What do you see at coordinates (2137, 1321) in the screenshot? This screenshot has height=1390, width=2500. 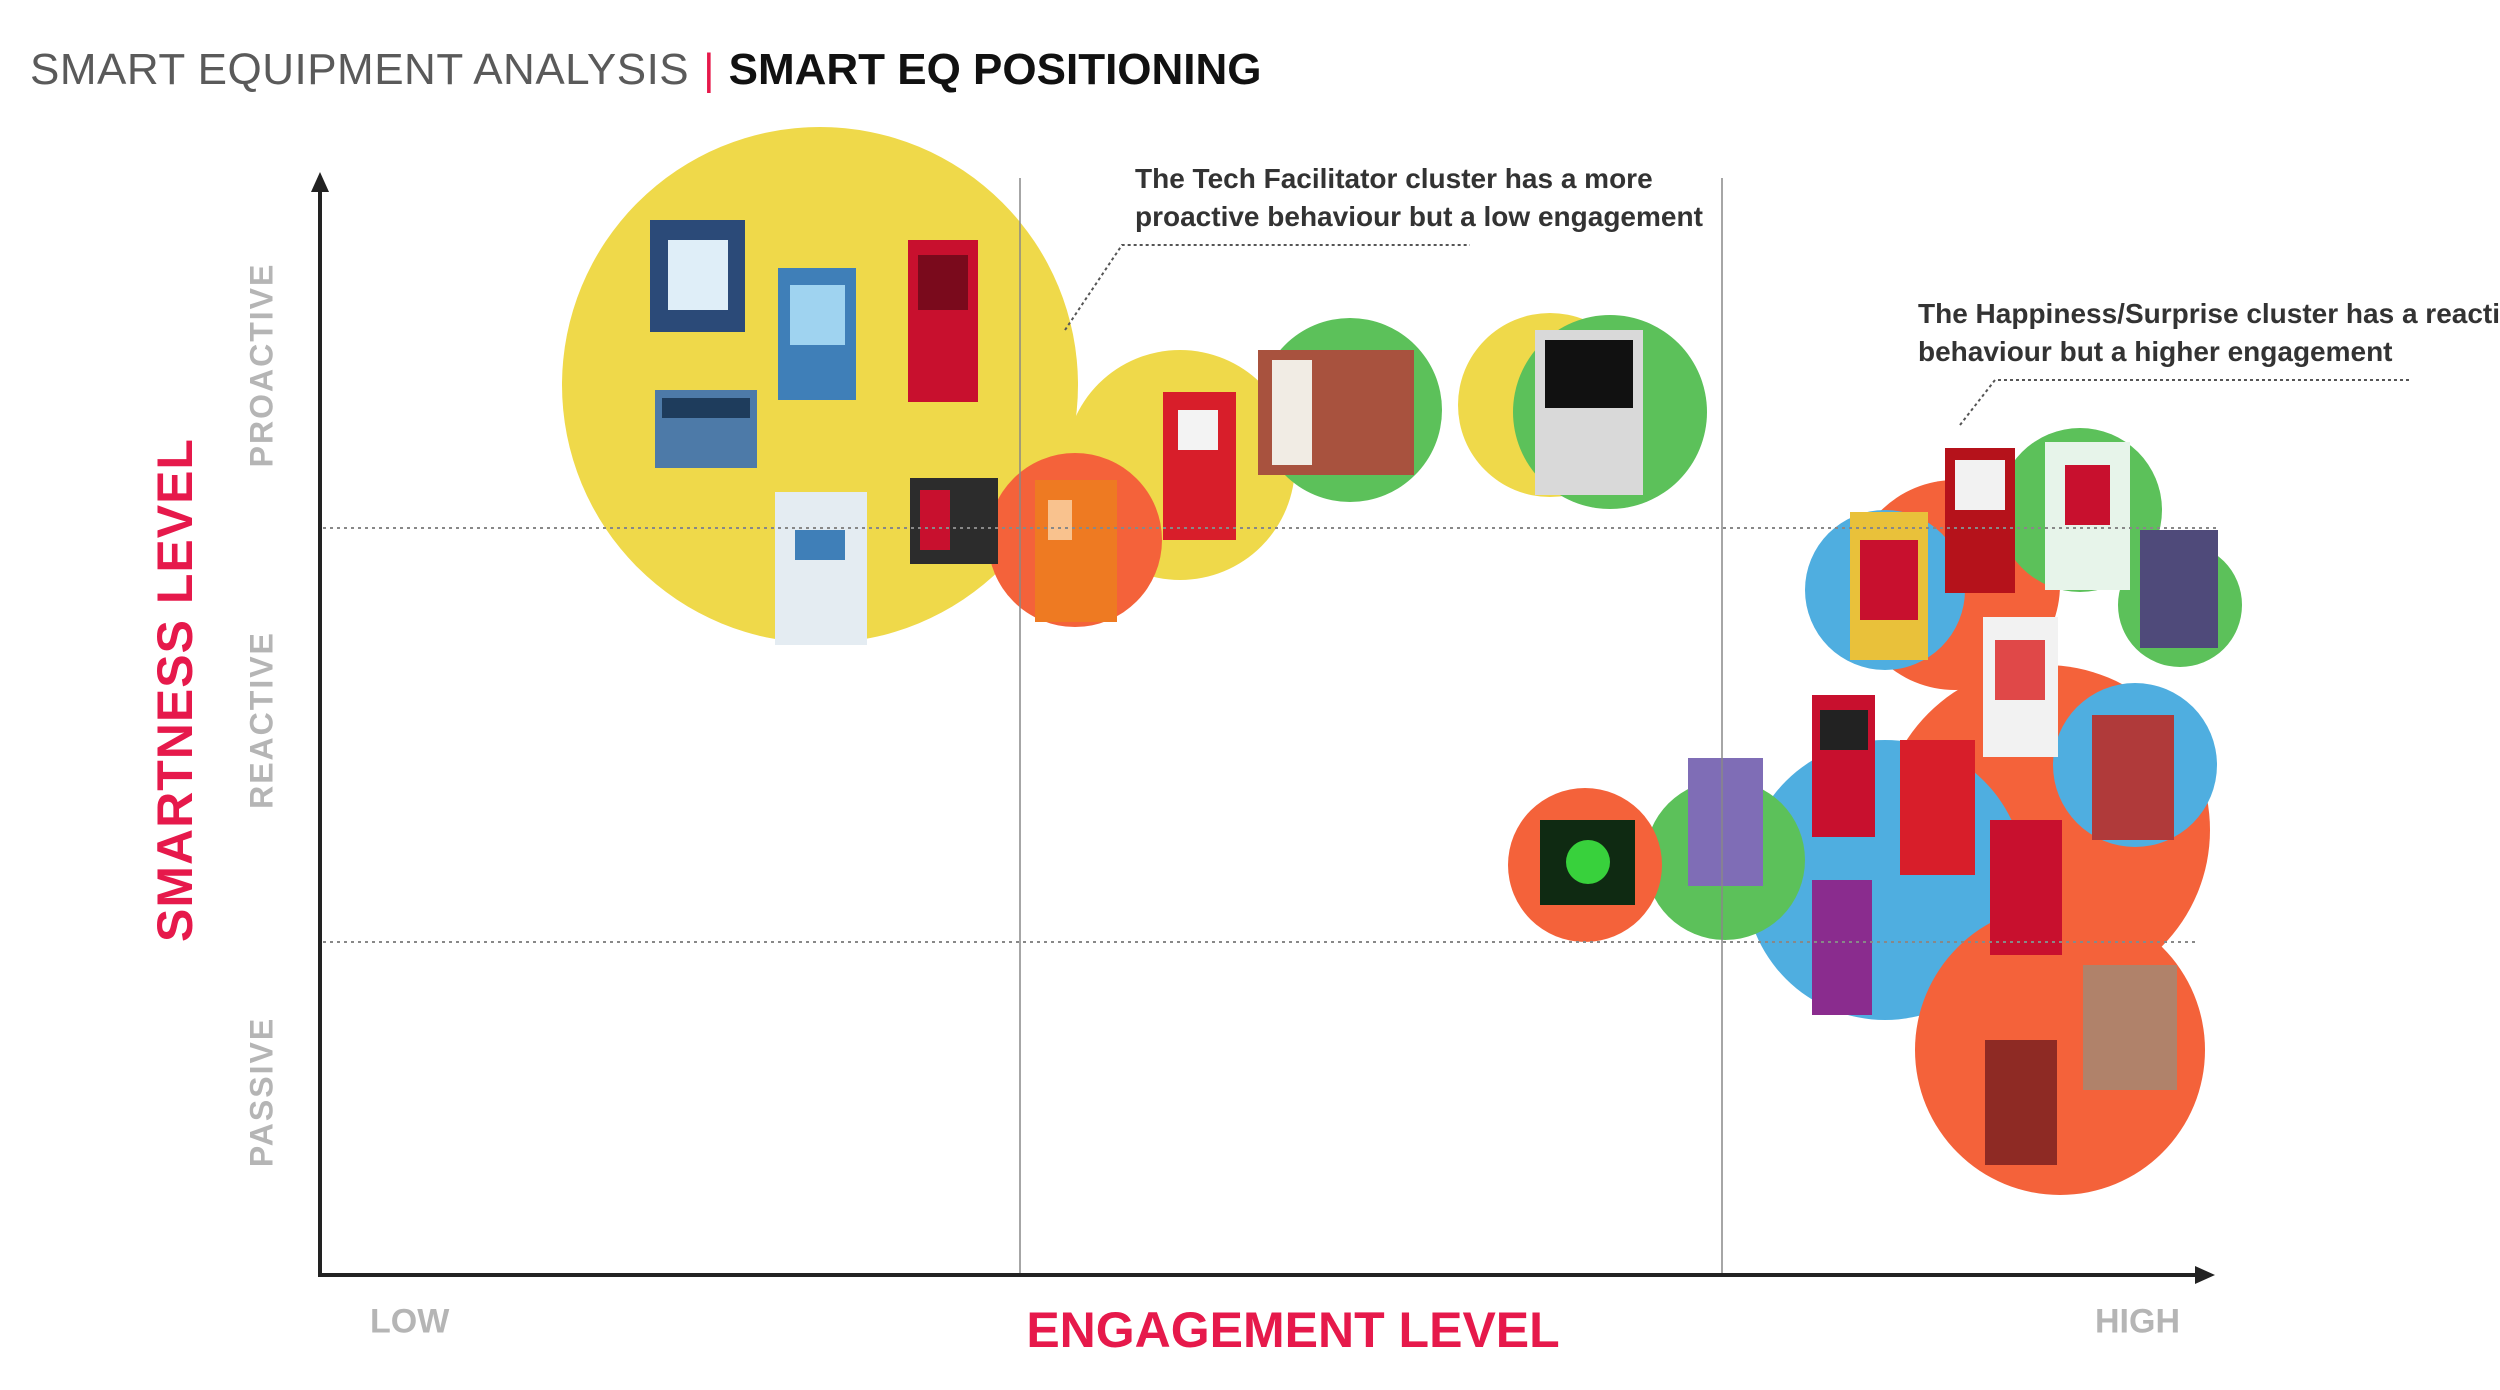 I see `x-level-high: HIGH` at bounding box center [2137, 1321].